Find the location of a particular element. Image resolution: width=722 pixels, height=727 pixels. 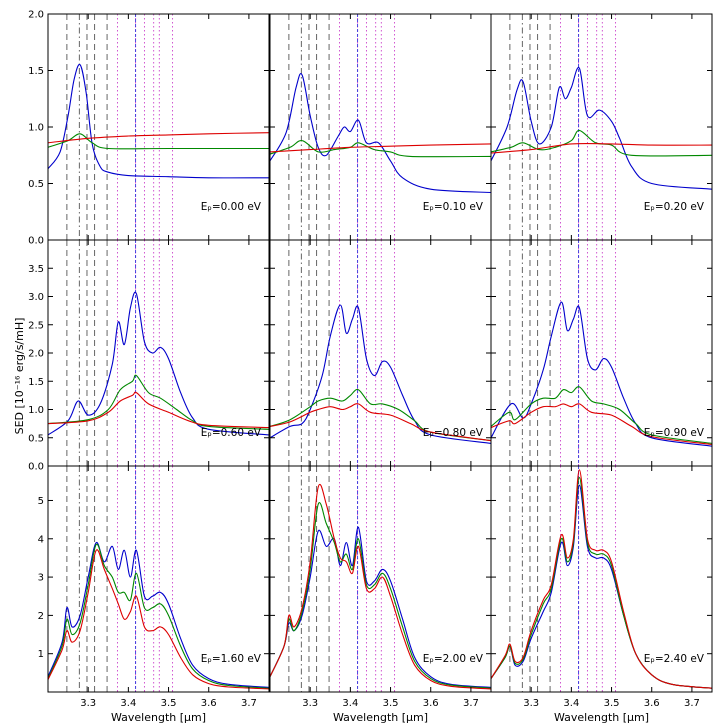

panel-label: Eₚ=0.80 eV is located at coordinates (453, 433).